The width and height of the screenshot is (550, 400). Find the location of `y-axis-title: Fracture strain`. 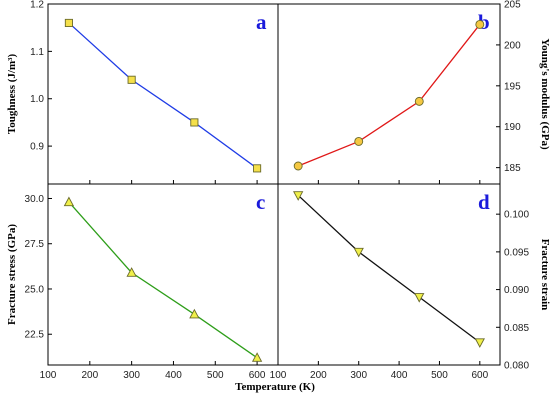

y-axis-title: Fracture strain is located at coordinates (544, 275).